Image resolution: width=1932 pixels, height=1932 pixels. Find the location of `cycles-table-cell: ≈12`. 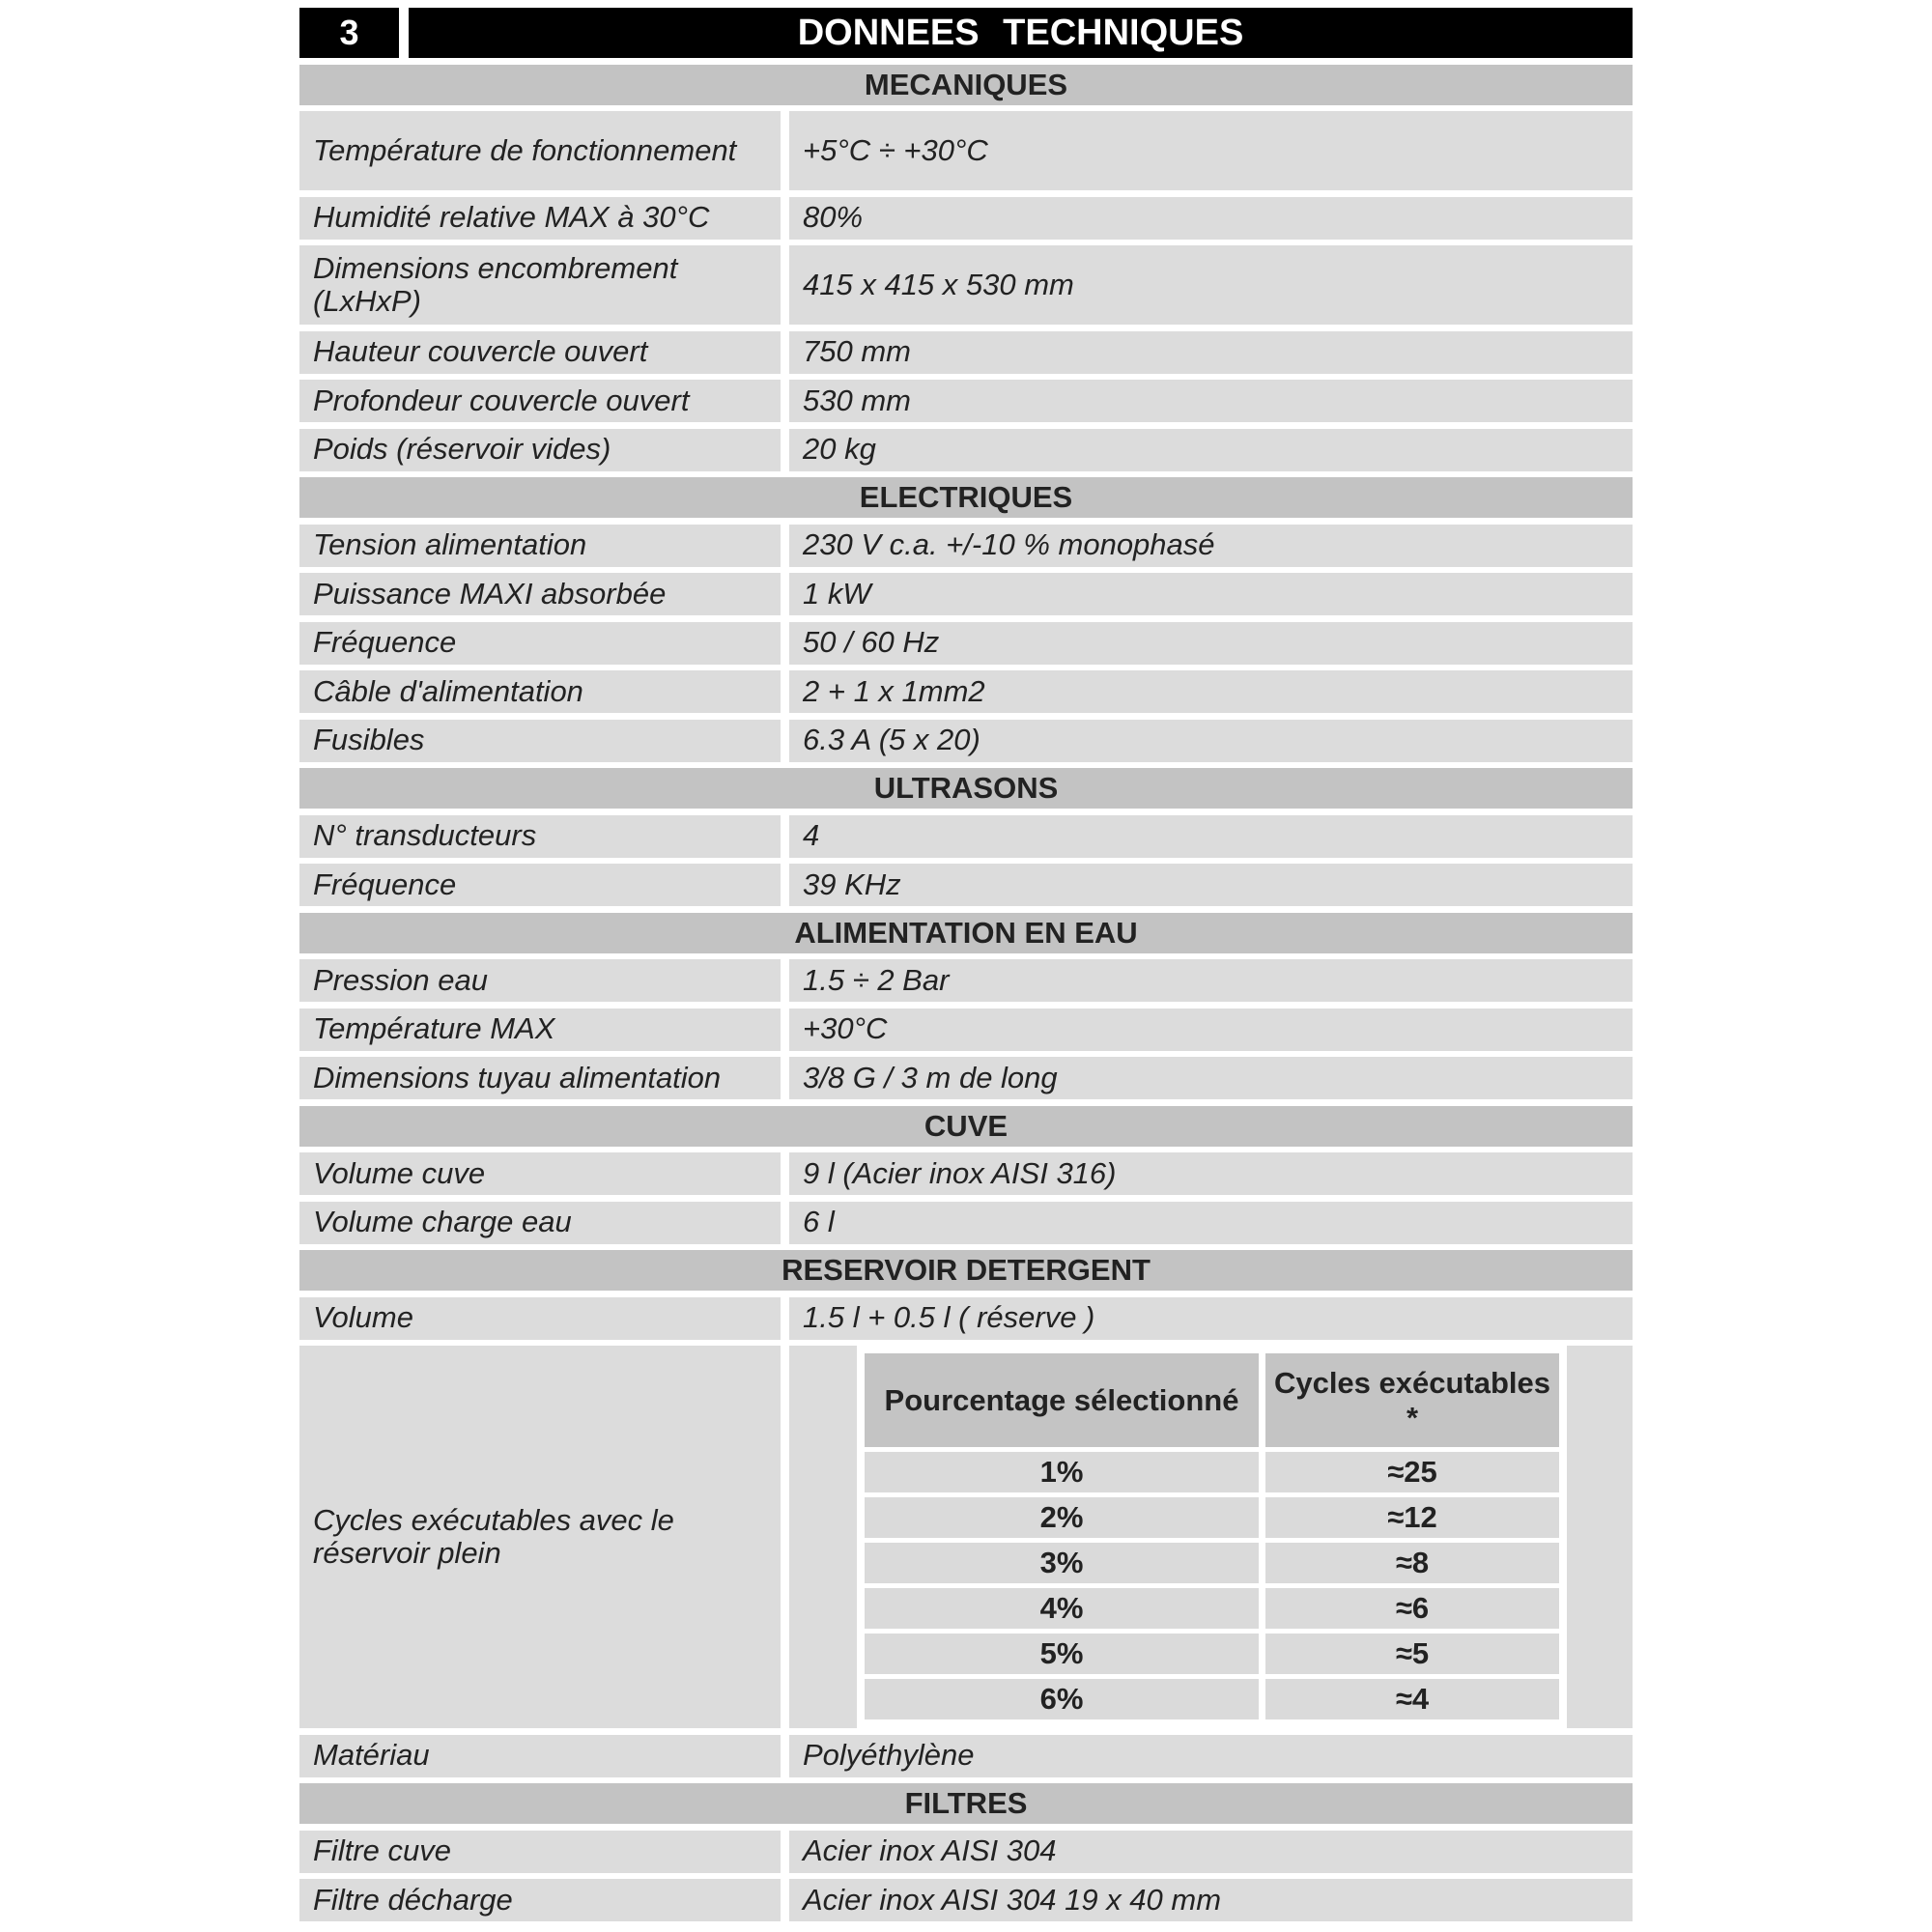

cycles-table-cell: ≈12 is located at coordinates (1412, 1517).